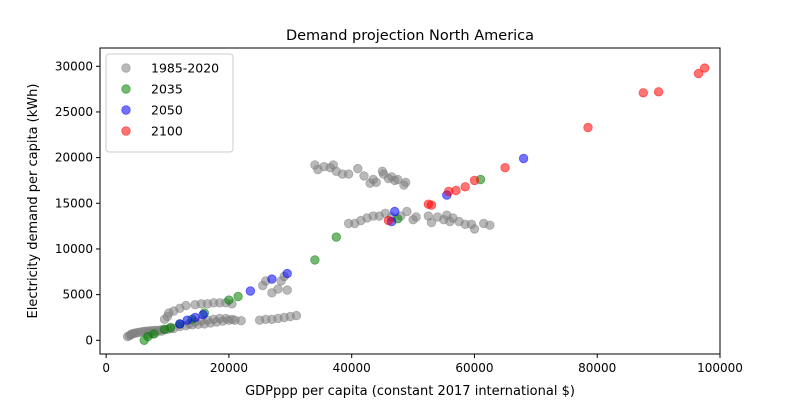 The image size is (800, 400). I want to click on legend-label: 2050, so click(167, 110).